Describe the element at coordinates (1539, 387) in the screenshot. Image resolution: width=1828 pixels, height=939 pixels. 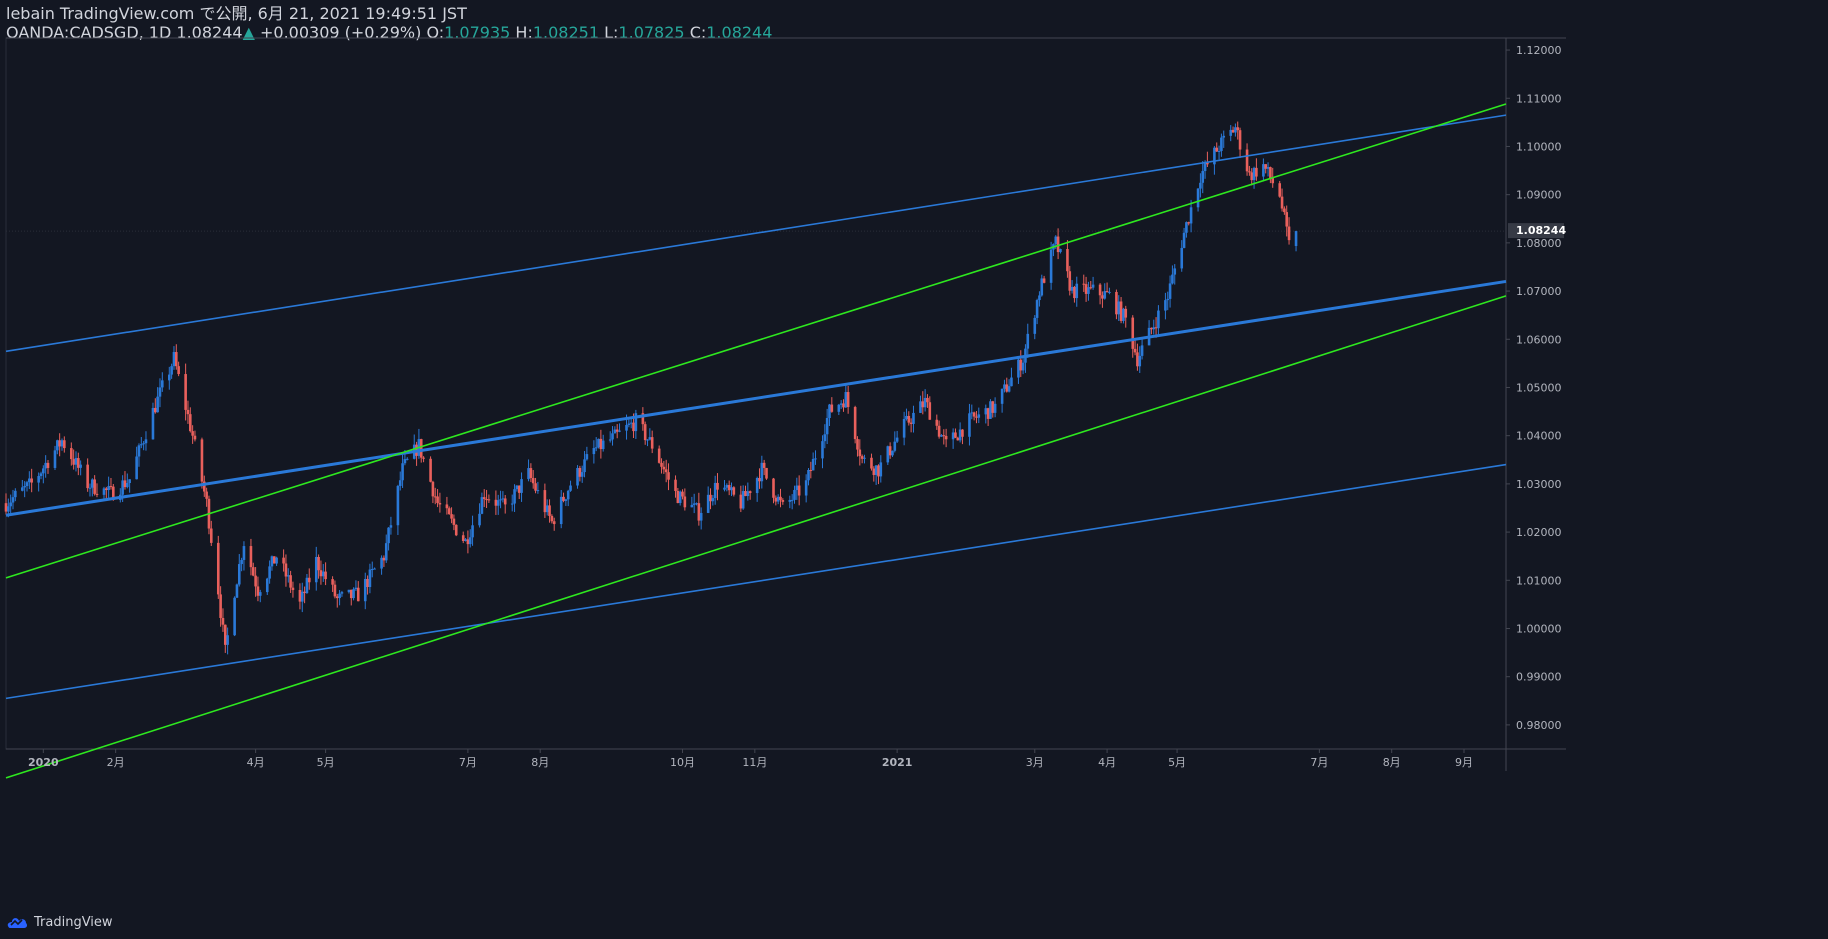
I see `price-tick-label: 1.05000` at that location.